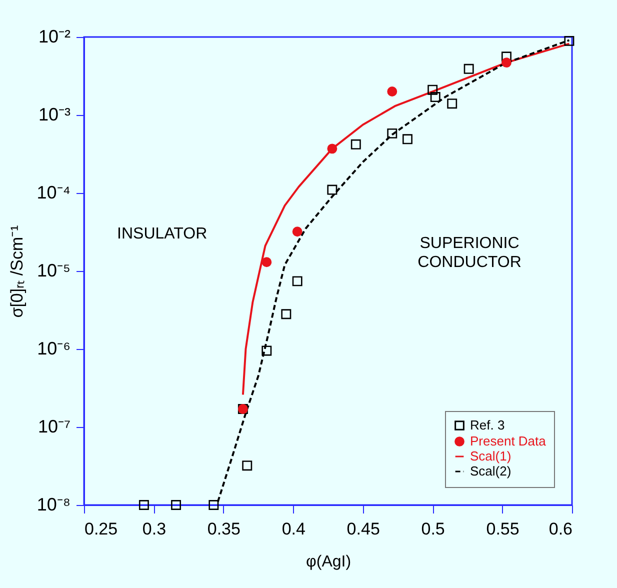 The image size is (617, 588). Describe the element at coordinates (54, 426) in the screenshot. I see `y-tick-label: 10⁻⁷` at that location.